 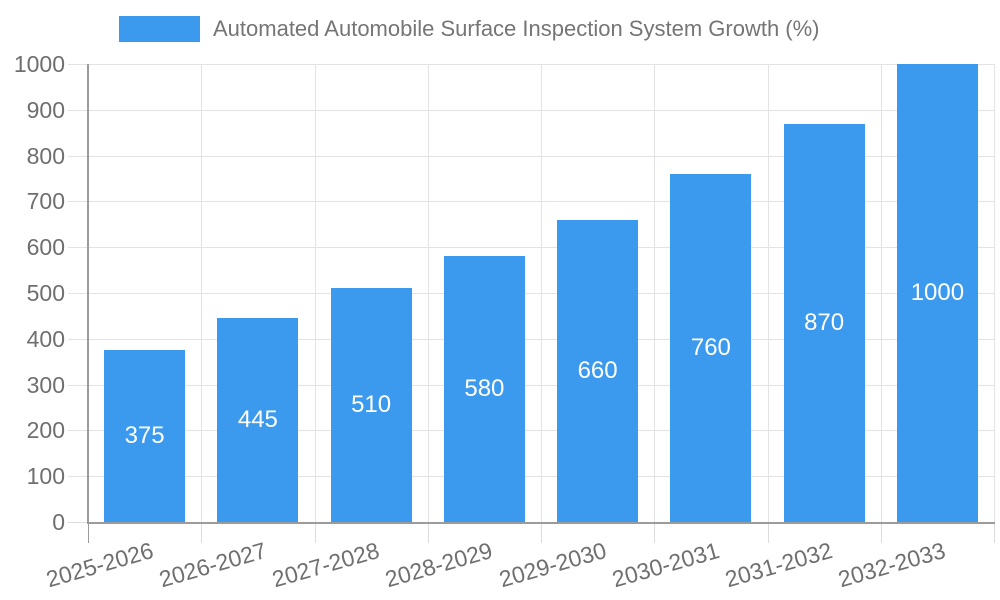 What do you see at coordinates (88, 293) in the screenshot?
I see `y-axis-line` at bounding box center [88, 293].